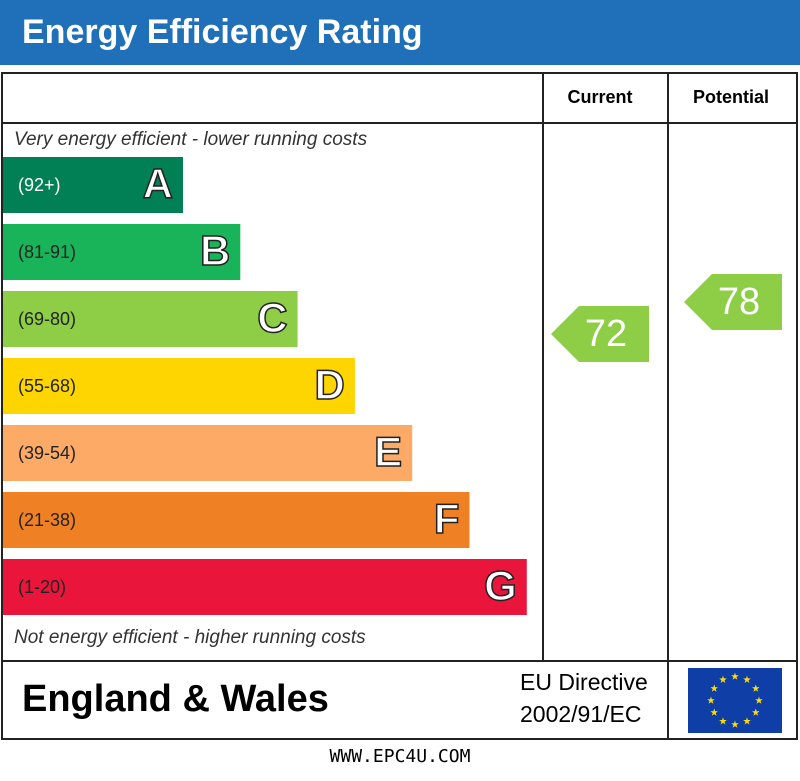  What do you see at coordinates (215, 250) in the screenshot?
I see `band-letter: B` at bounding box center [215, 250].